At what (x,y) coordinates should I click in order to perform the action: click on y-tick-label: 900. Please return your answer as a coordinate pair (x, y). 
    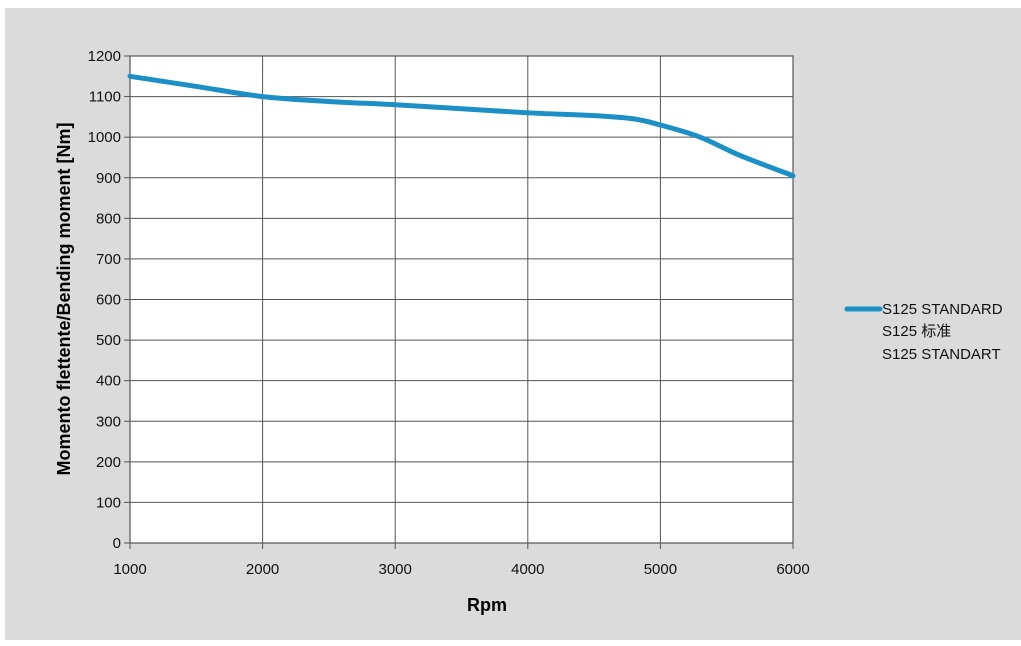
    Looking at the image, I should click on (108, 178).